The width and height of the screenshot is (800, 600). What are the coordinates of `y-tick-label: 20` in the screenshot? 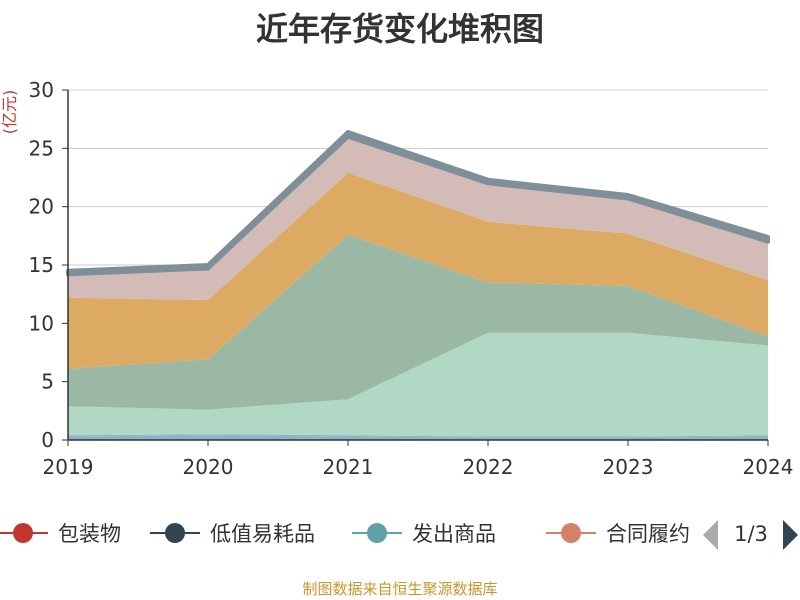 It's located at (41, 207).